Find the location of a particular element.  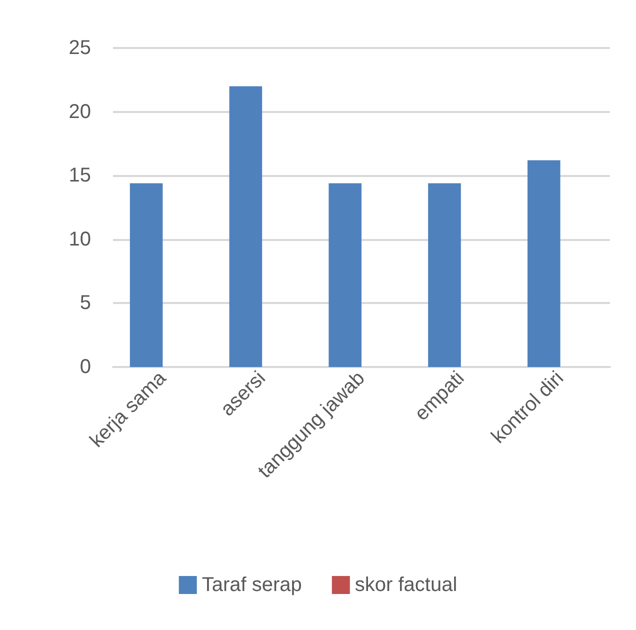

y-tick-label: 0 is located at coordinates (85, 367).